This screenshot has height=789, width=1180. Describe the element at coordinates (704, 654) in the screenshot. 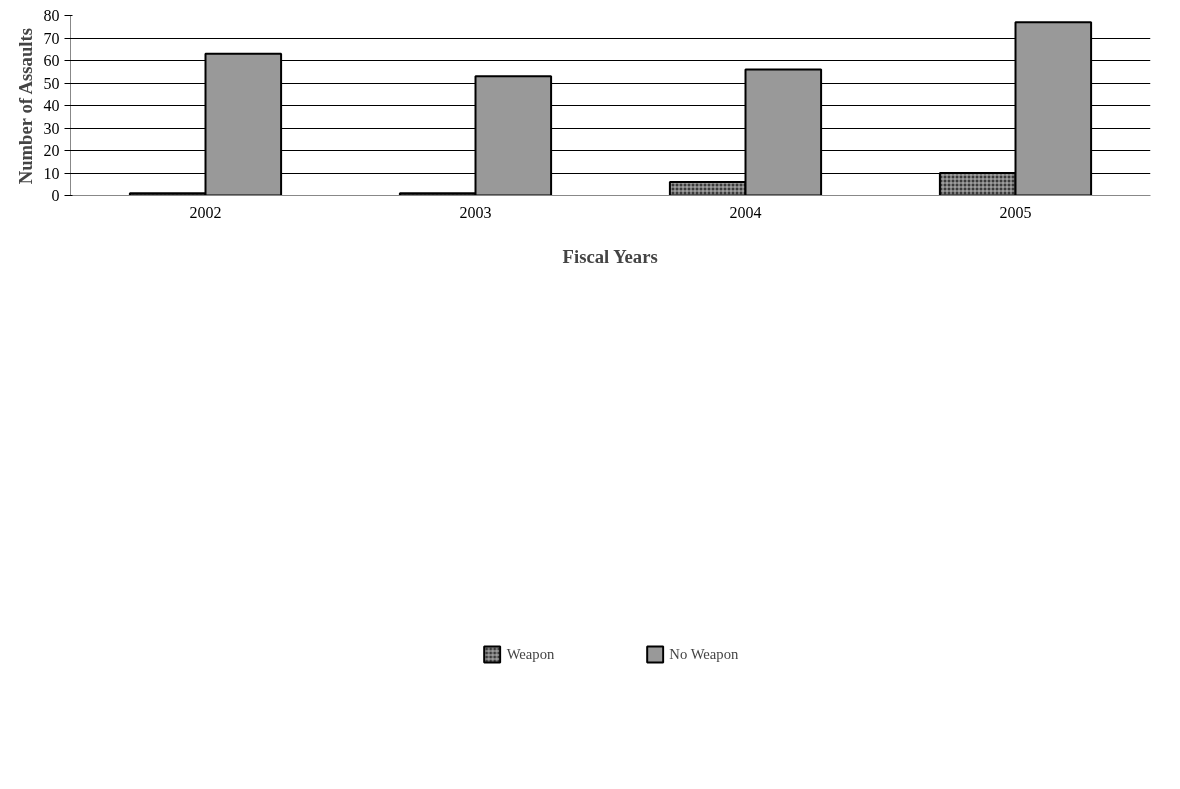

I see `legend-label: No Weapon` at that location.